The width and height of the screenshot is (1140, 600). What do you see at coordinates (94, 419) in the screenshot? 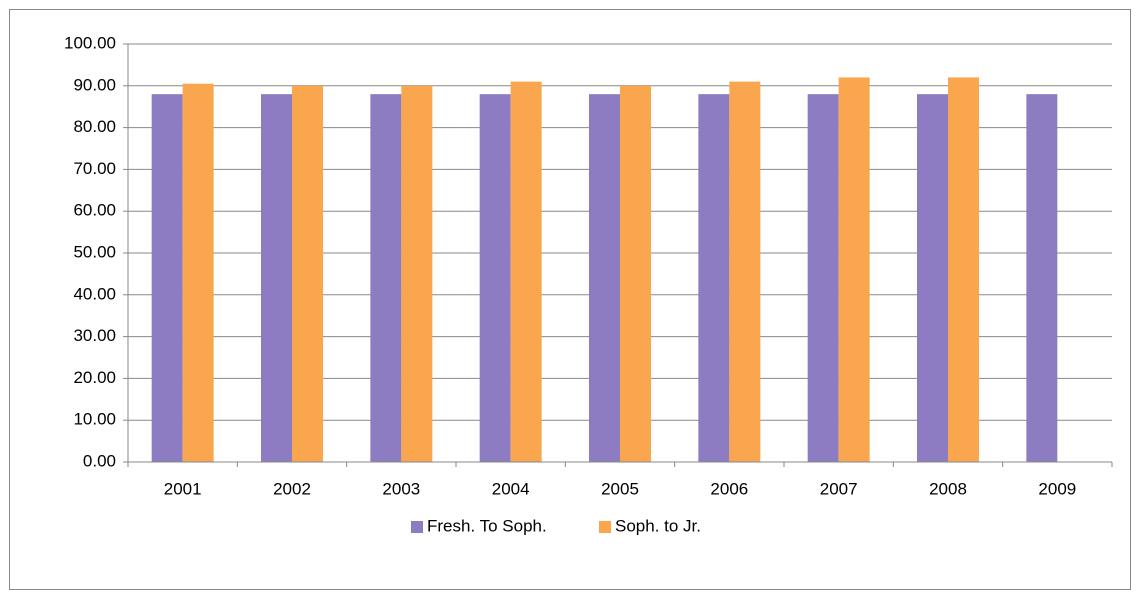
I see `y-tick-label: 10.00` at bounding box center [94, 419].